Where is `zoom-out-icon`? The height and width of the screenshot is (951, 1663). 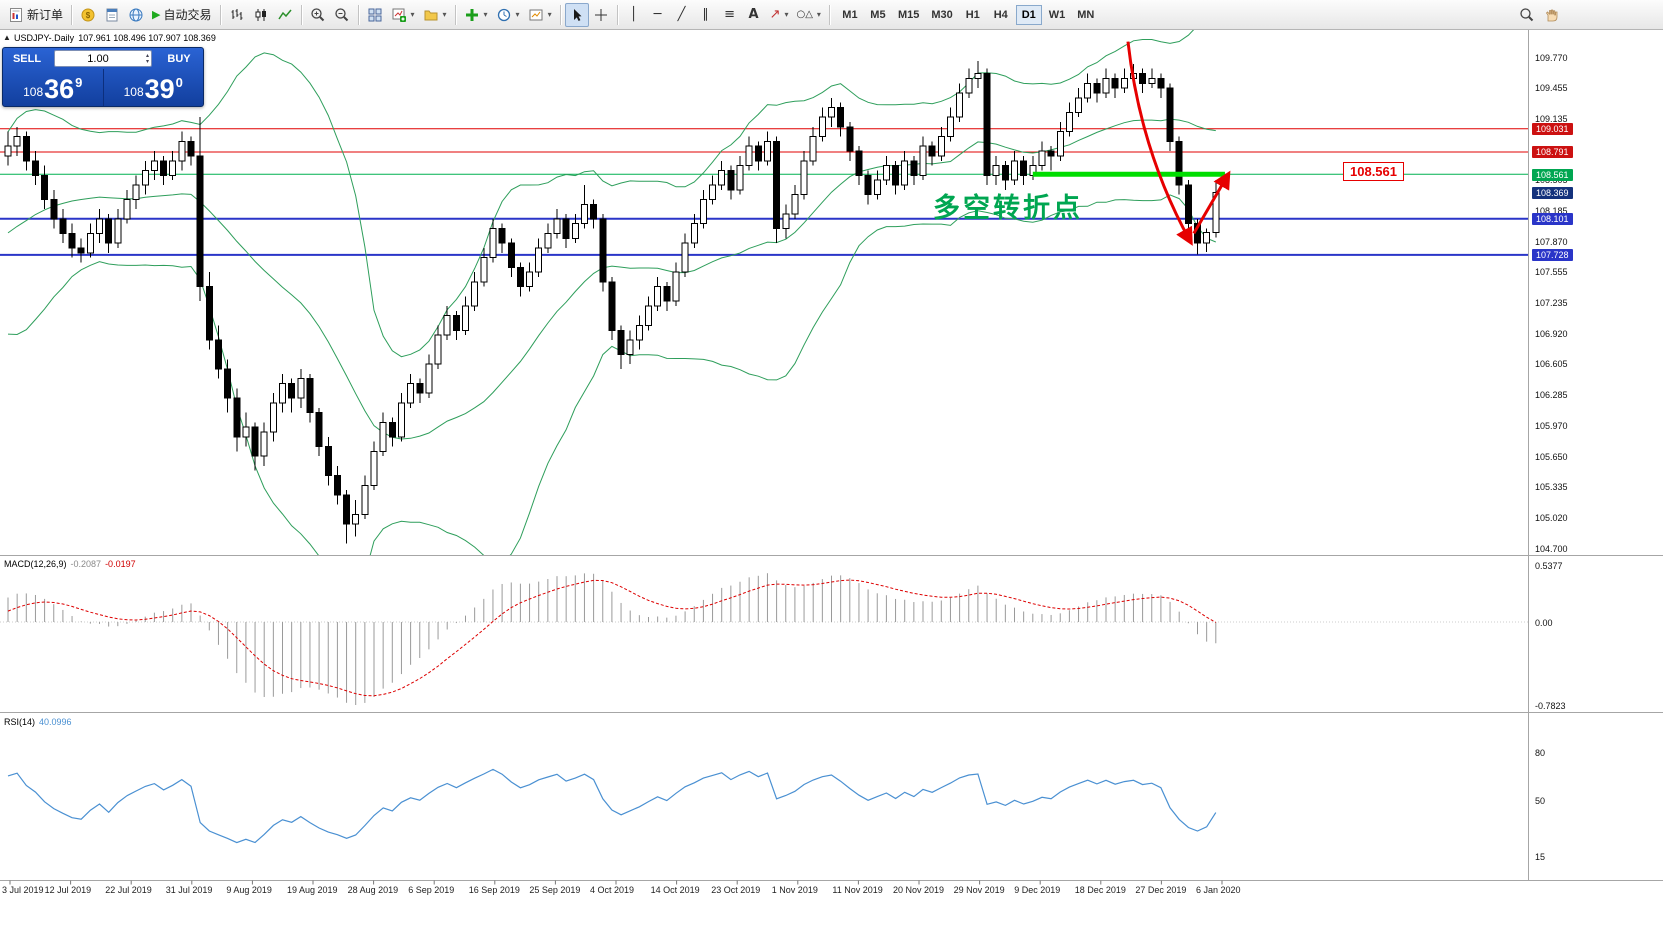
zoom-out-icon is located at coordinates (341, 14).